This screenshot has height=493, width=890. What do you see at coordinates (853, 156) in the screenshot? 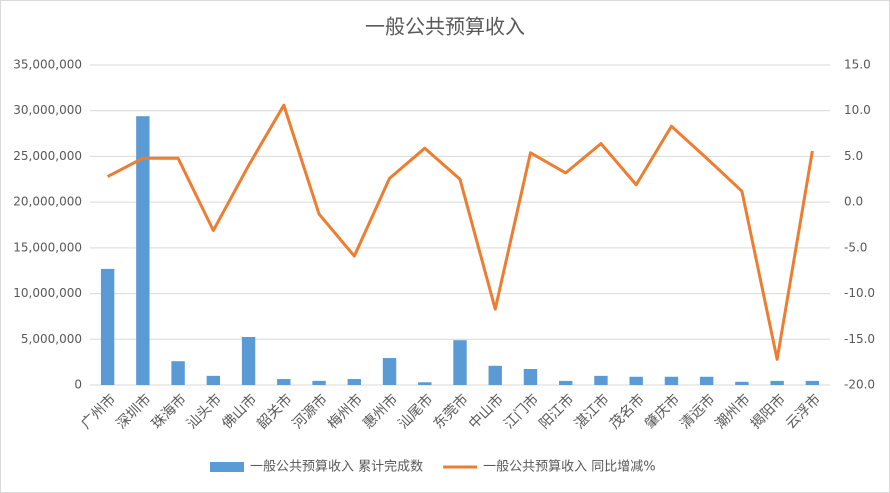
I see `y2-tick-label: 5.0` at bounding box center [853, 156].